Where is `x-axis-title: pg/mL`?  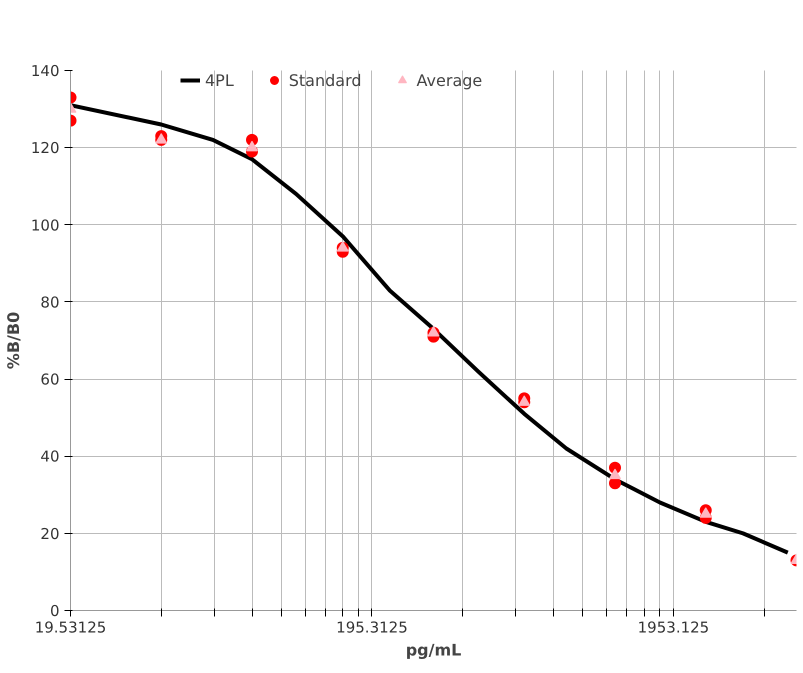
x-axis-title: pg/mL is located at coordinates (434, 650).